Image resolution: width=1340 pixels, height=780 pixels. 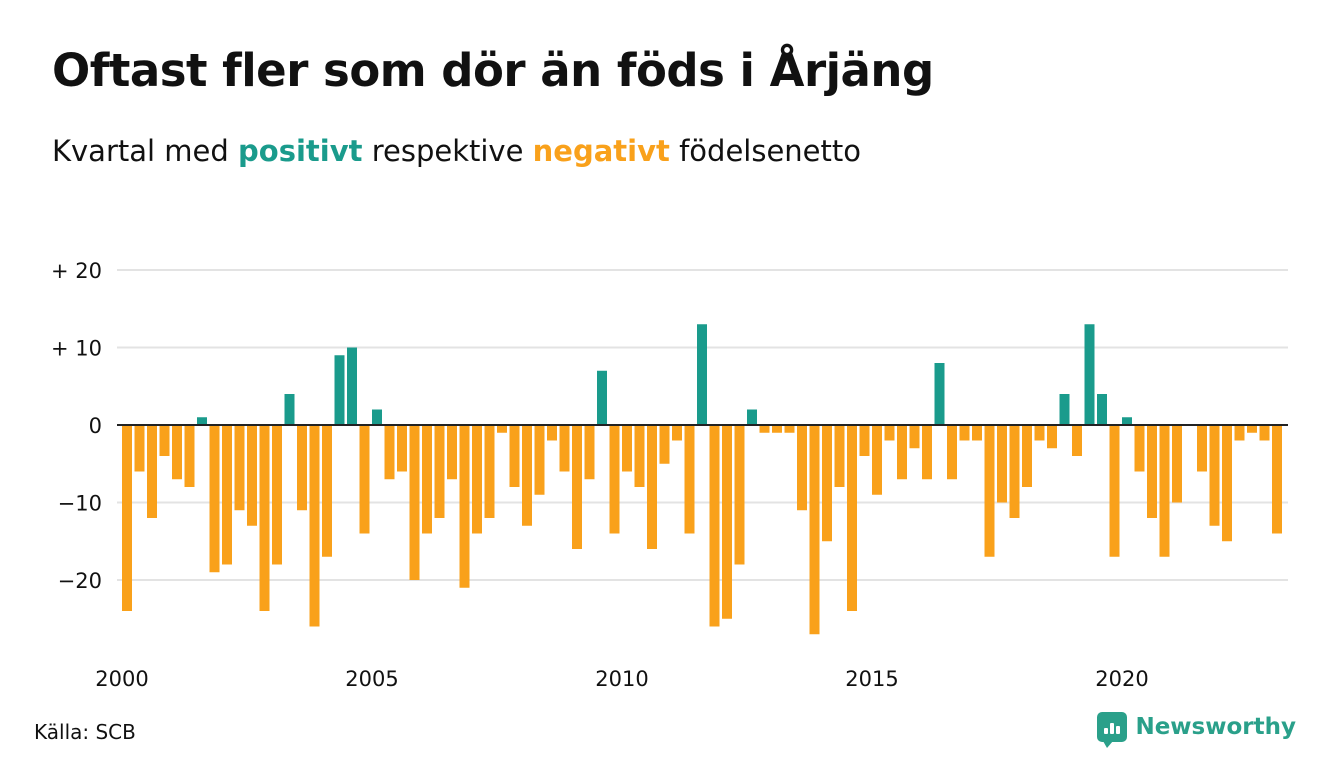 I want to click on subtitle-negative-word: negativt, so click(x=601, y=151).